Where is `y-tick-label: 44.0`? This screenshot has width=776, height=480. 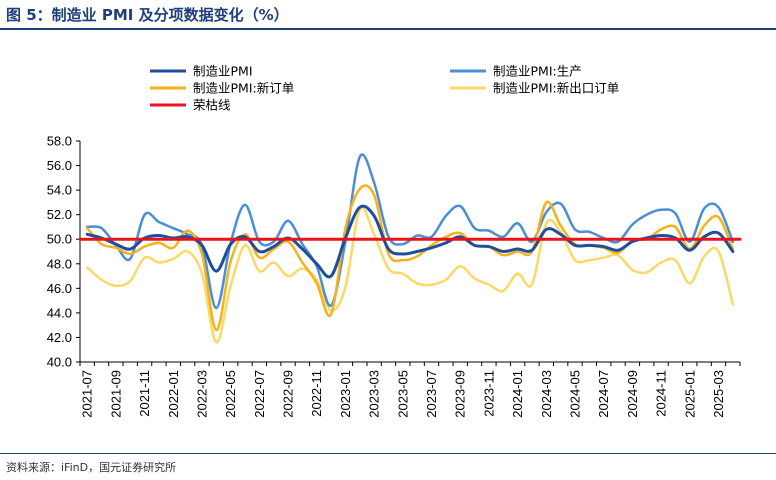
y-tick-label: 44.0 is located at coordinates (59, 312).